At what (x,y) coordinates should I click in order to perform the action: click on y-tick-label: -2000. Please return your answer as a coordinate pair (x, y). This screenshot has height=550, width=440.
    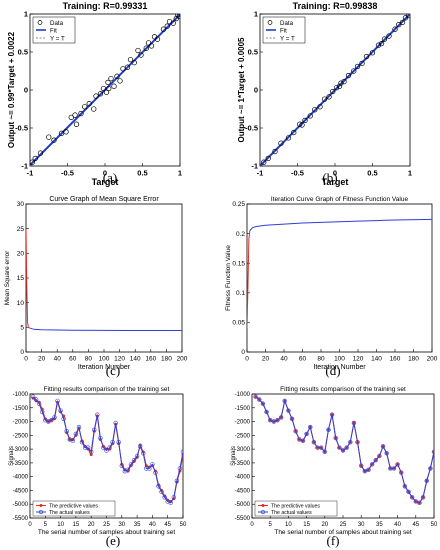
    Looking at the image, I should click on (21, 423).